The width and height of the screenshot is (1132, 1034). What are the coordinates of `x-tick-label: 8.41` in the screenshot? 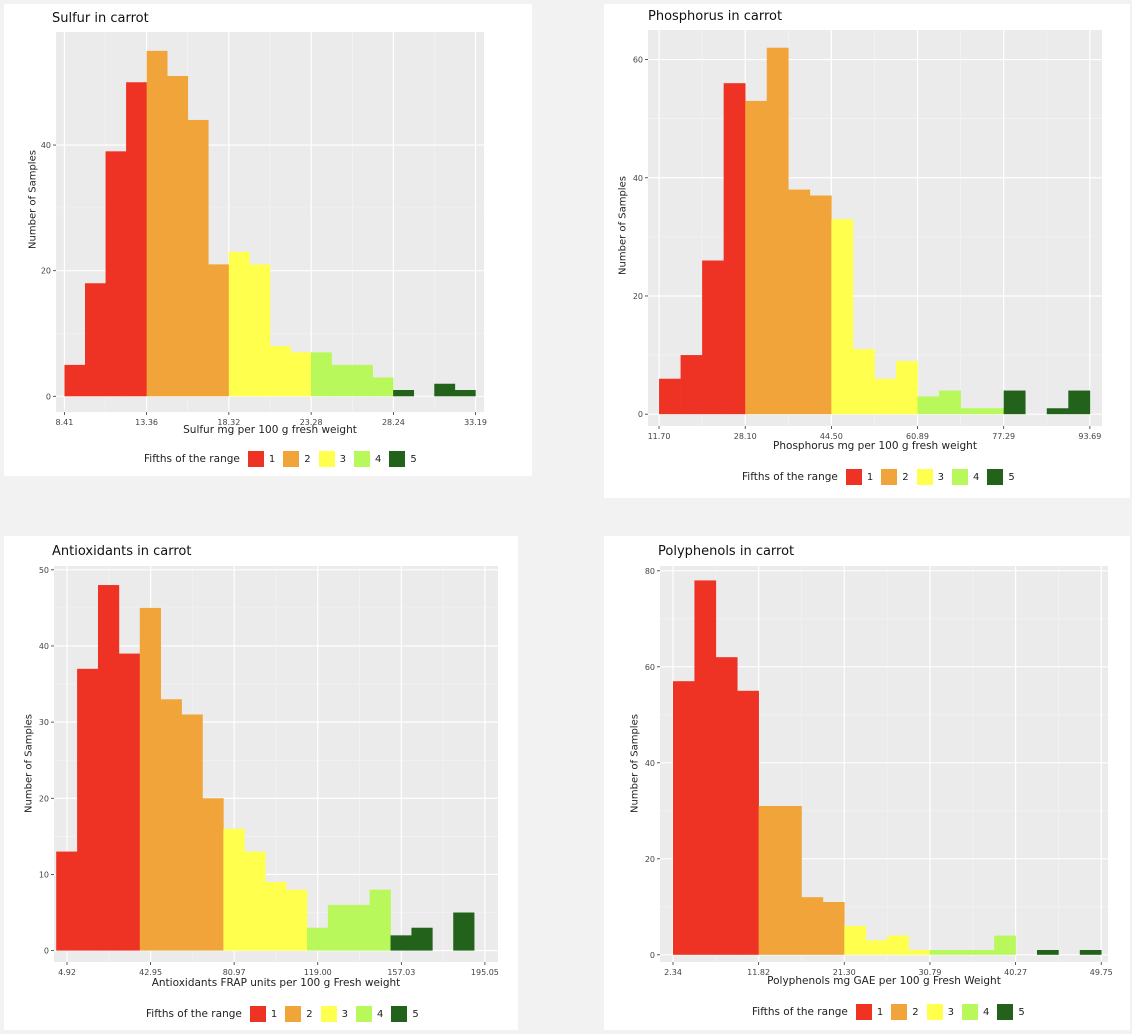 It's located at (65, 422).